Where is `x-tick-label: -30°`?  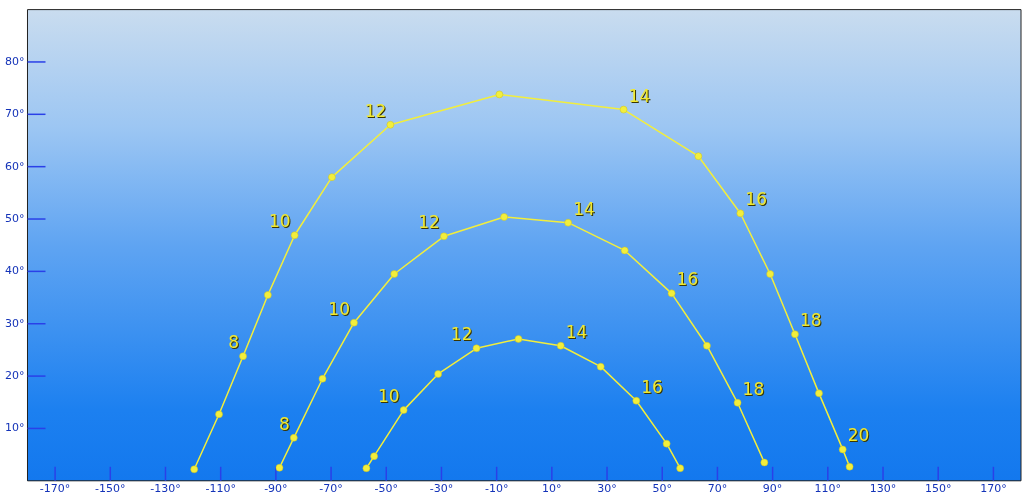
x-tick-label: -30° is located at coordinates (441, 489).